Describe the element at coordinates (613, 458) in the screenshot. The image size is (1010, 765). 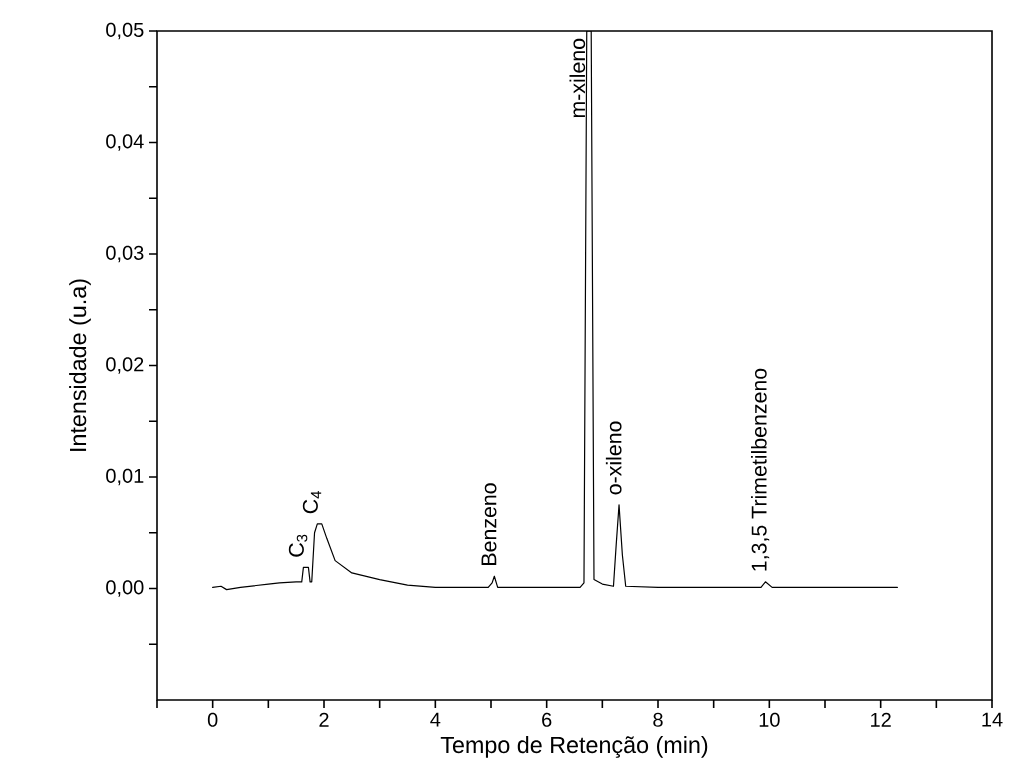
I see `annotation: o-xileno` at that location.